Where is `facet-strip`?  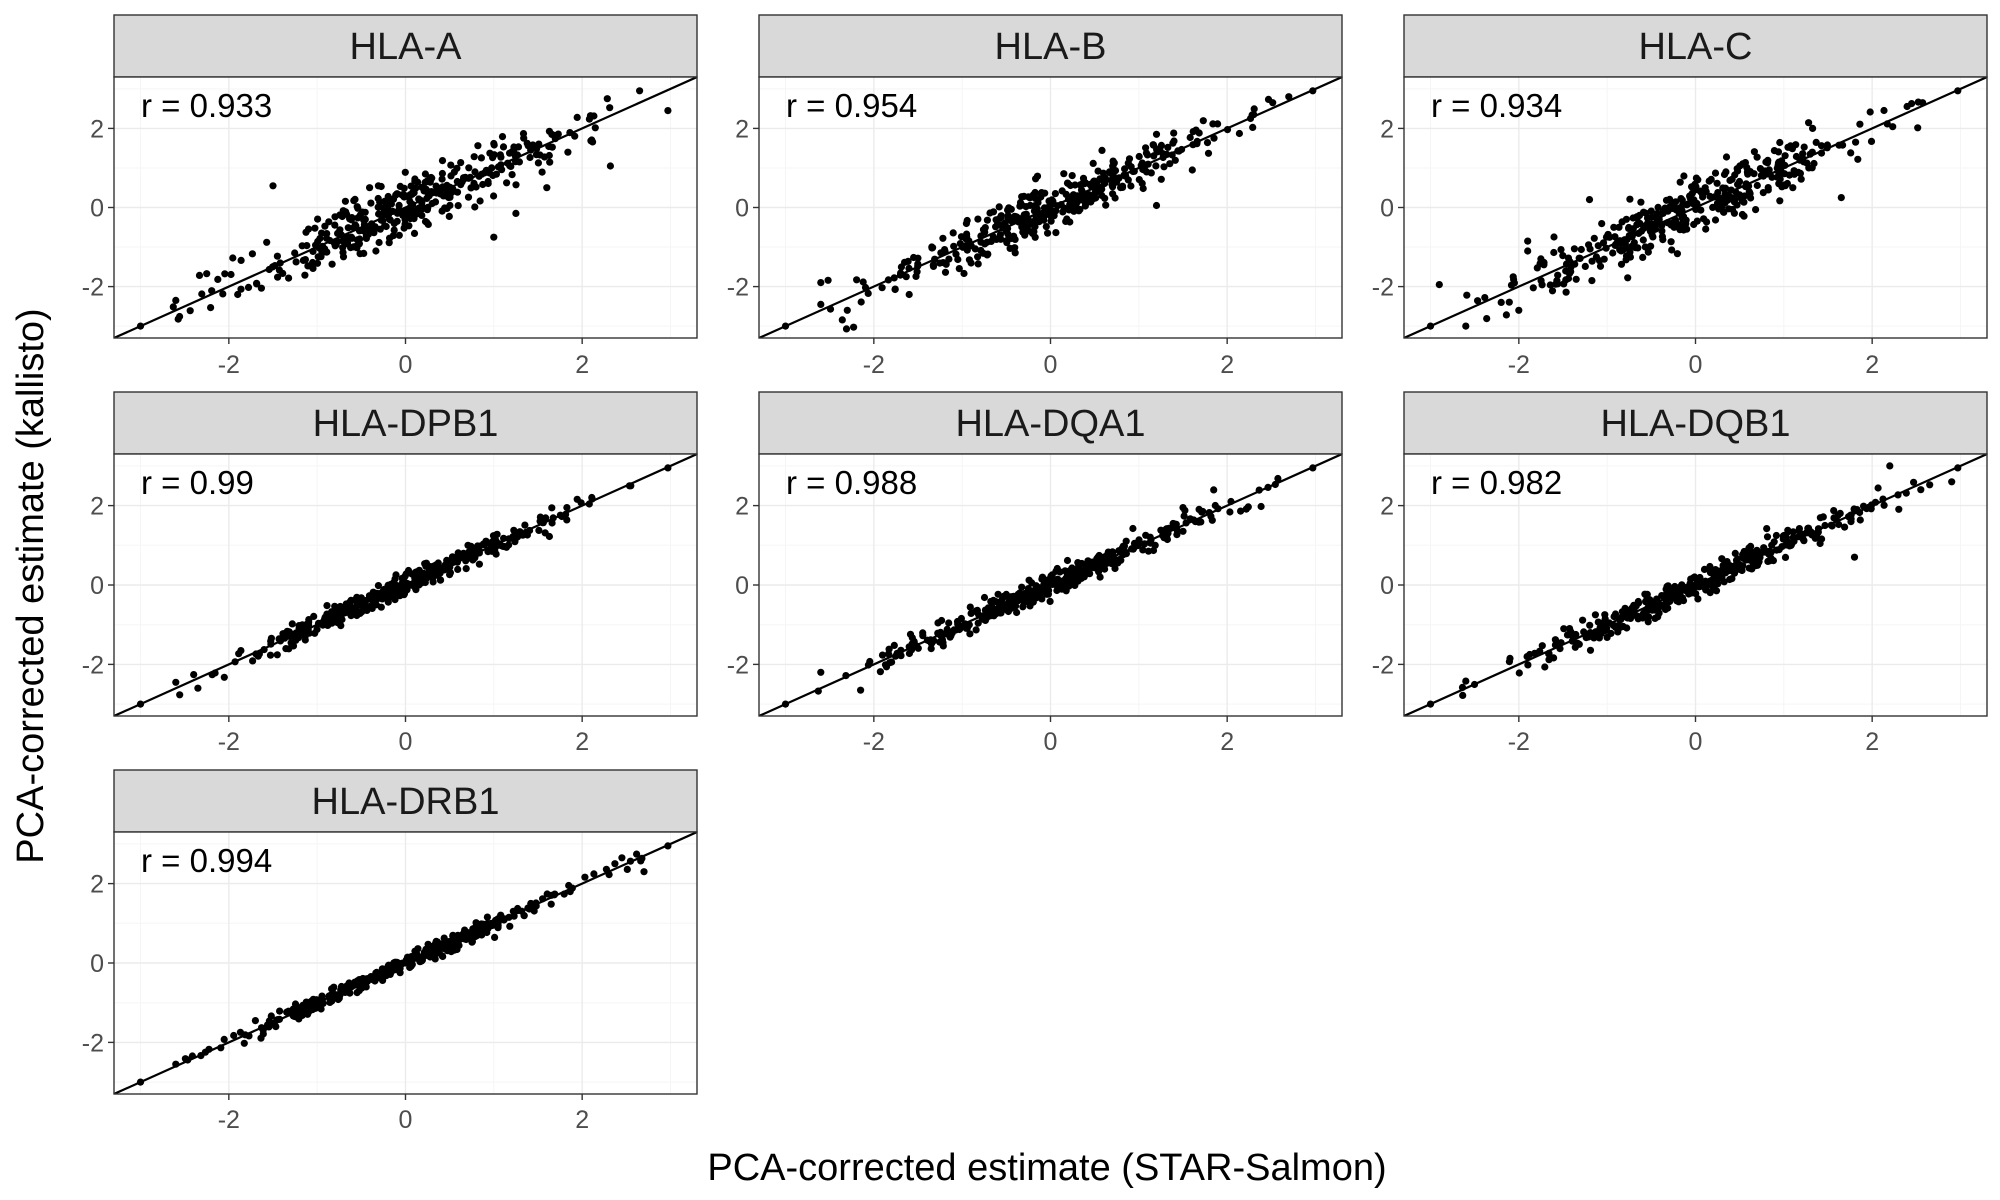
facet-strip is located at coordinates (1695, 423).